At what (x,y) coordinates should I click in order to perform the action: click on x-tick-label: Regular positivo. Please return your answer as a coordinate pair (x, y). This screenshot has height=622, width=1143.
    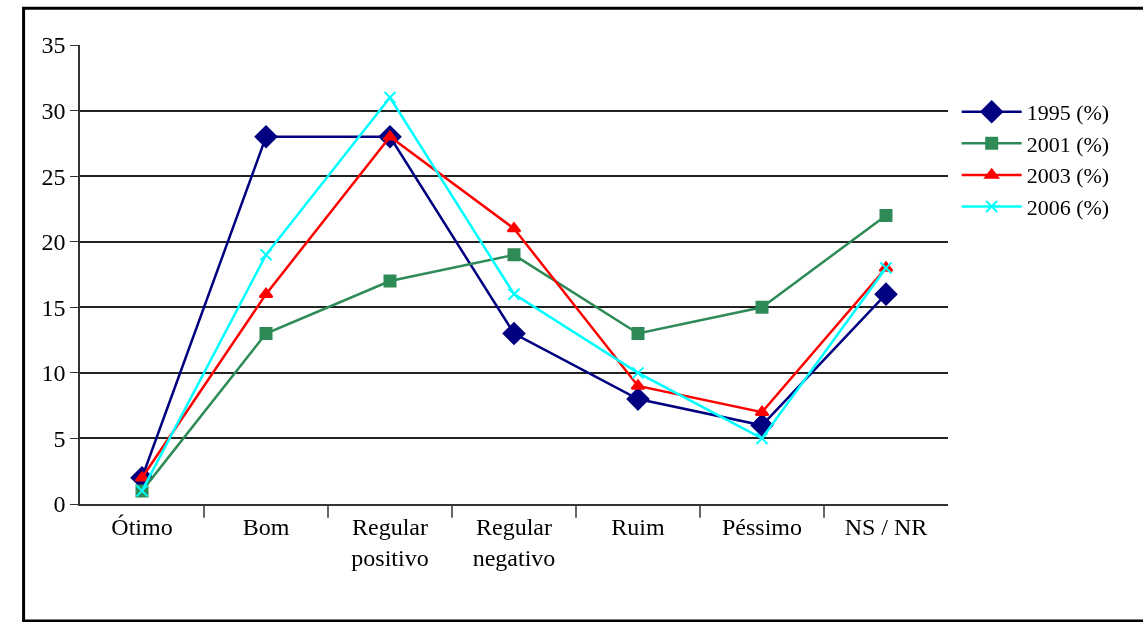
    Looking at the image, I should click on (390, 542).